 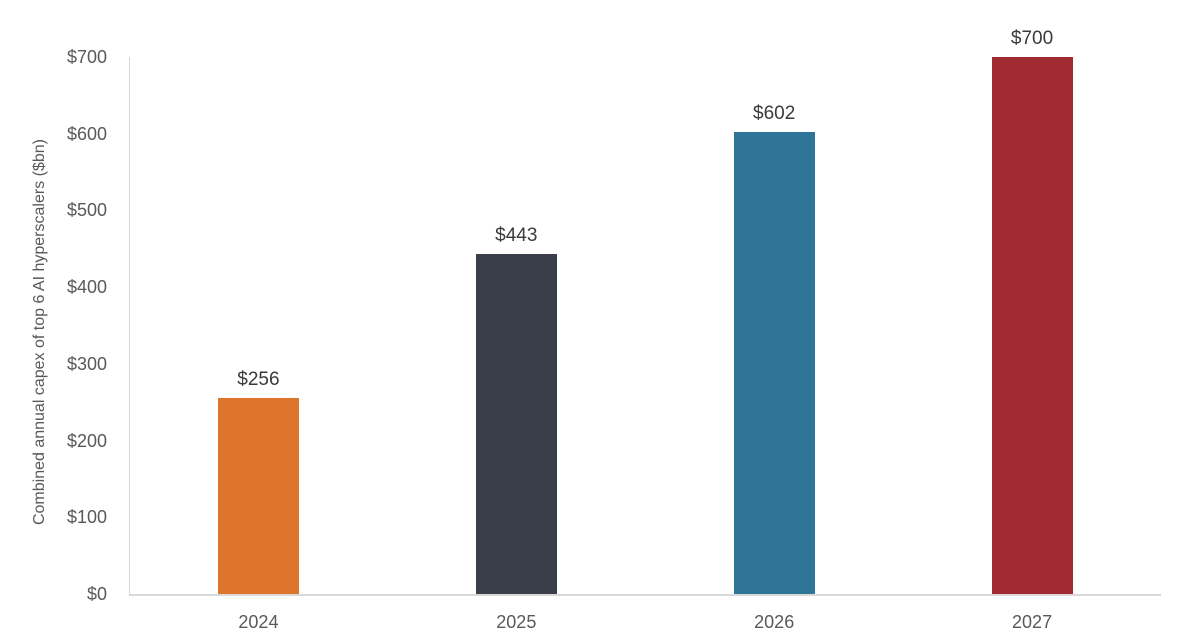 I want to click on y-axis-line, so click(x=129, y=326).